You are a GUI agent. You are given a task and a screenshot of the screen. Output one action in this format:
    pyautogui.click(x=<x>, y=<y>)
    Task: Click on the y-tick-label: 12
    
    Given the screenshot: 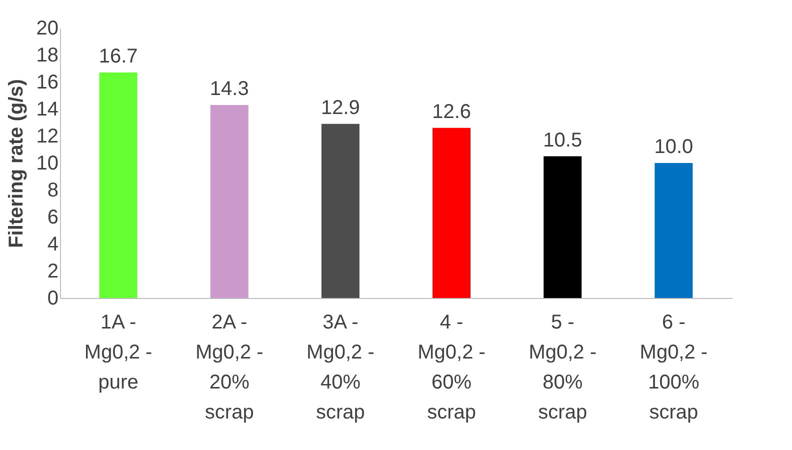 What is the action you would take?
    pyautogui.click(x=47, y=137)
    